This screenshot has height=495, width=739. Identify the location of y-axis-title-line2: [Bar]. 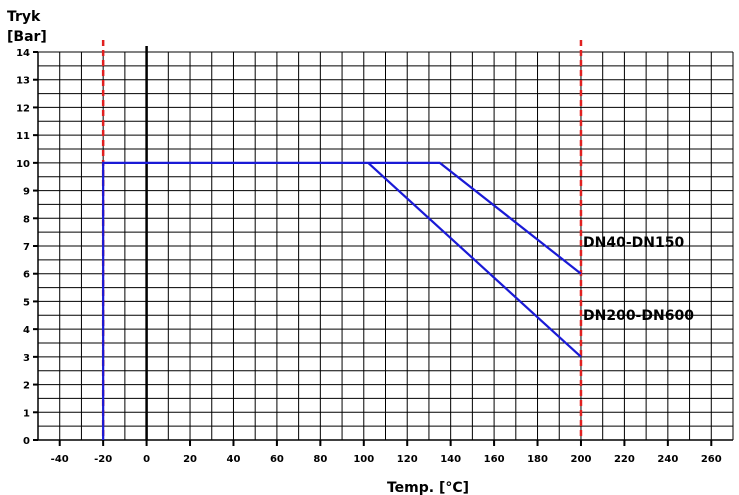
(27, 37).